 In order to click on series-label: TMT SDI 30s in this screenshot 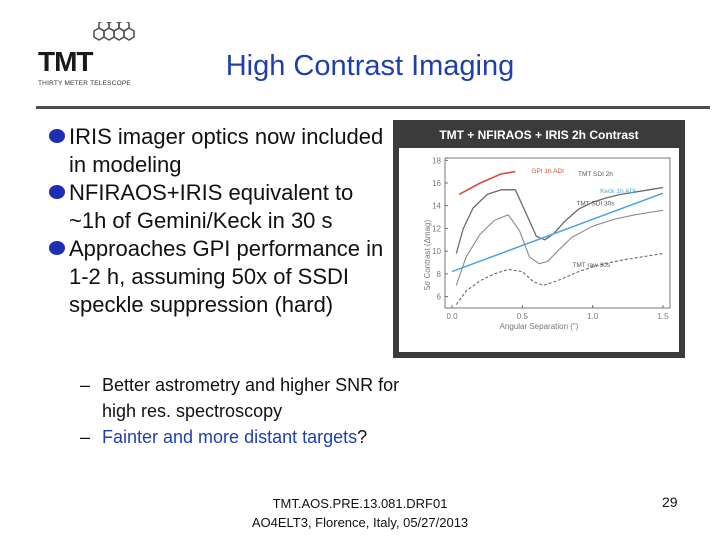, I will do `click(595, 204)`.